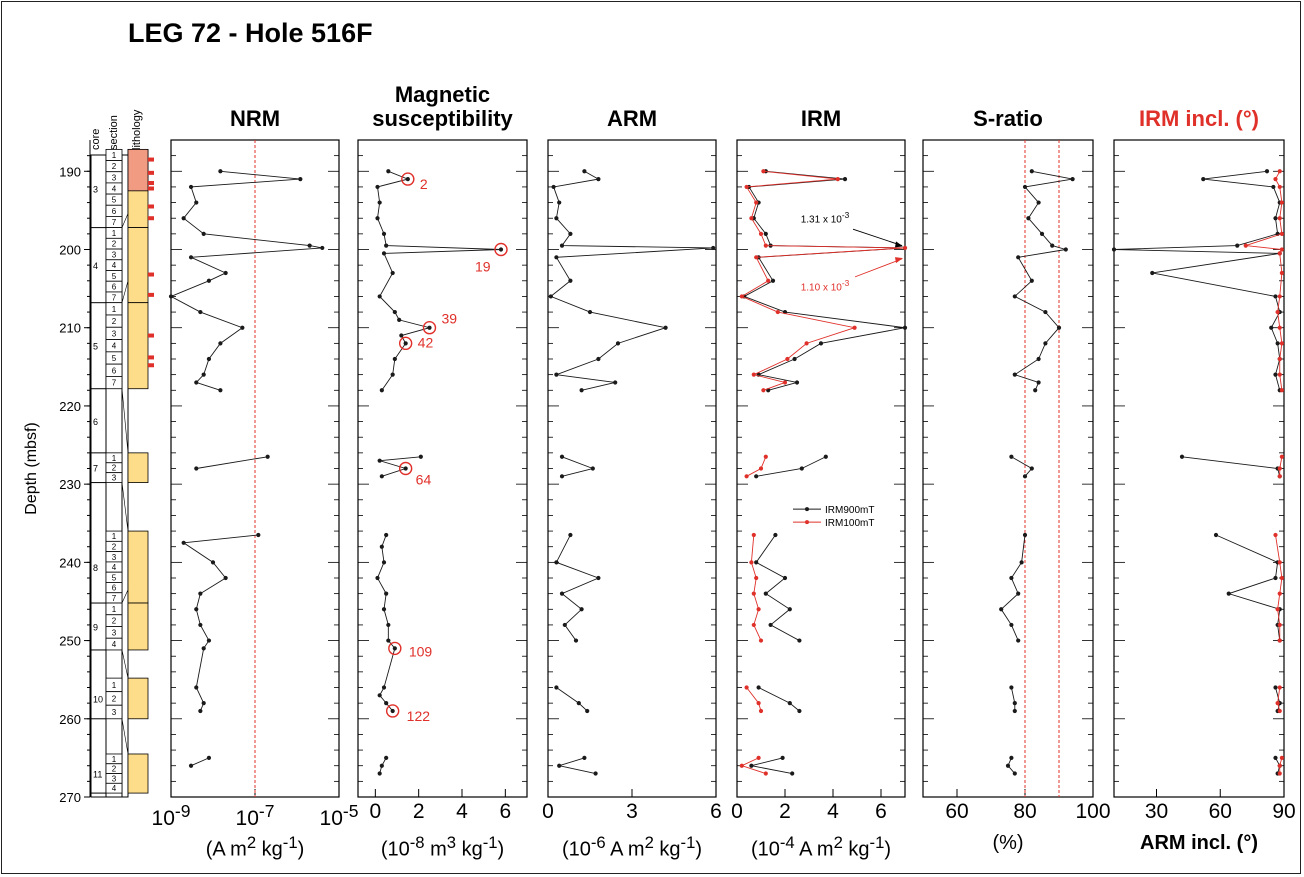  I want to click on panel-title: ARM, so click(632, 118).